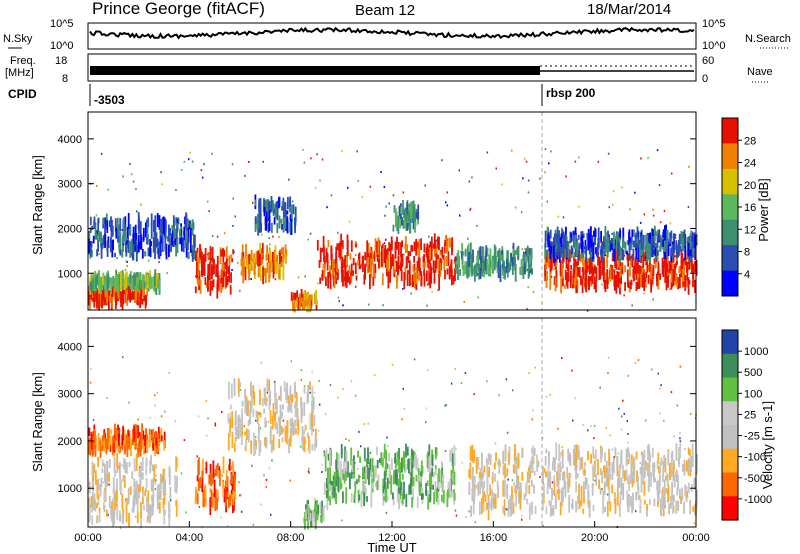 The width and height of the screenshot is (800, 554). Describe the element at coordinates (392, 67) in the screenshot. I see `freq-panel` at that location.